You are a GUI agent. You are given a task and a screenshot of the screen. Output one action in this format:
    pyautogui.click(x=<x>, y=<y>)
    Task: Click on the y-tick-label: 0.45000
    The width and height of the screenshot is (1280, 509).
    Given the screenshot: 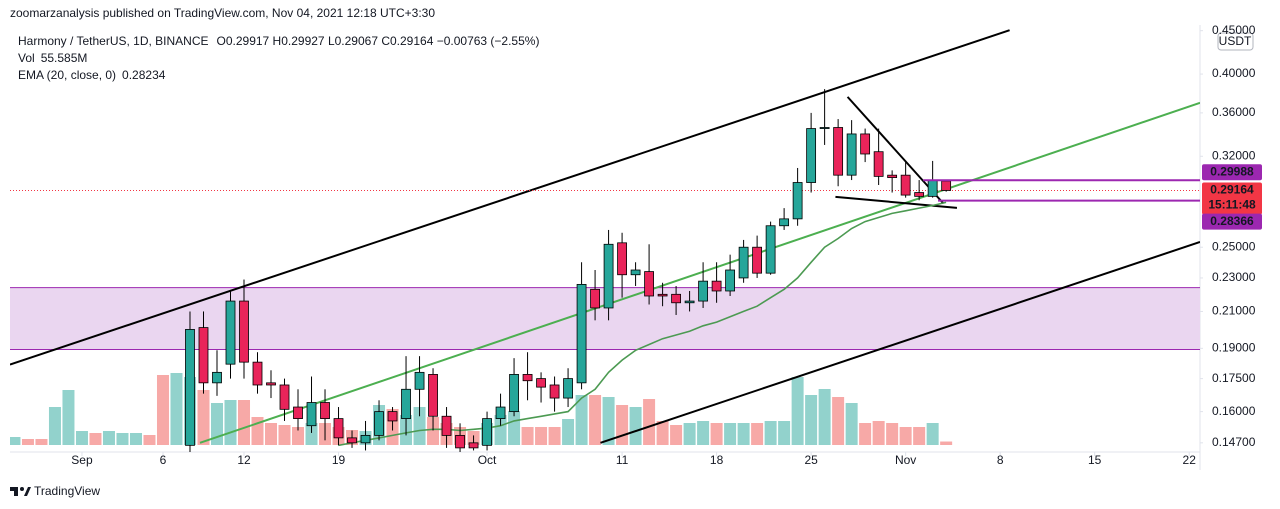 What is the action you would take?
    pyautogui.click(x=1234, y=30)
    